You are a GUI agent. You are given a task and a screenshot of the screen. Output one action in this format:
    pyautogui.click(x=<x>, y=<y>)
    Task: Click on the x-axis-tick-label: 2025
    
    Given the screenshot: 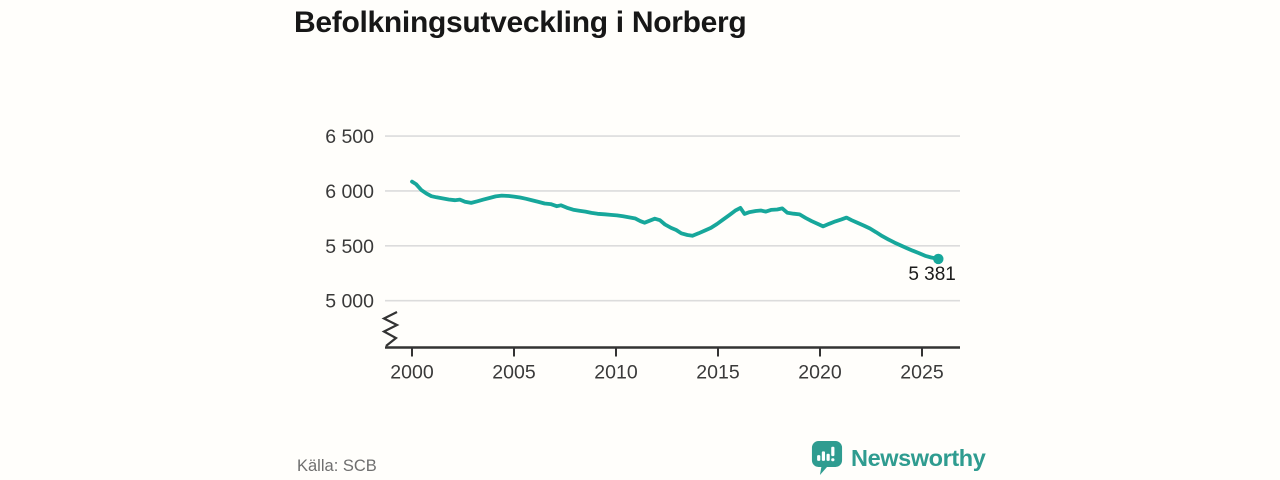 What is the action you would take?
    pyautogui.click(x=922, y=373)
    